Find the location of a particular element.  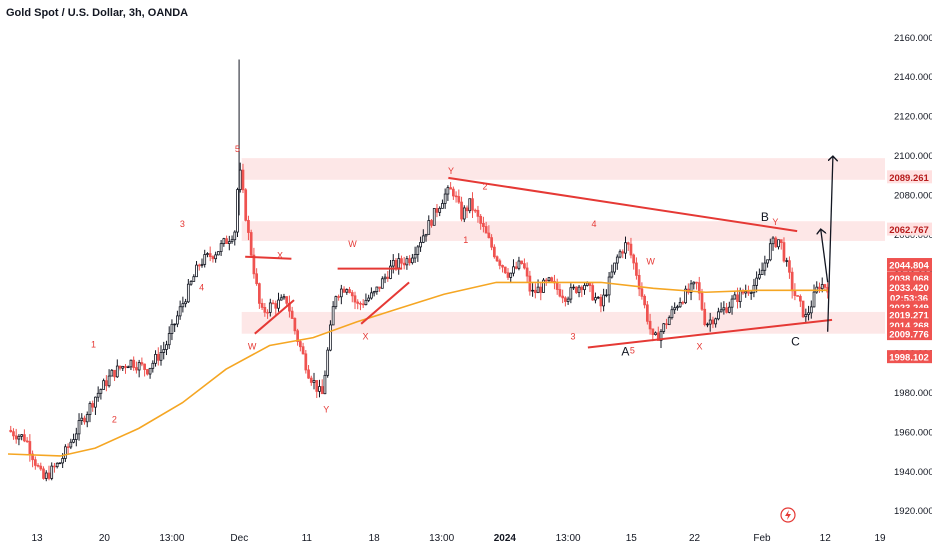

x-tick-label: 15 is located at coordinates (632, 538).